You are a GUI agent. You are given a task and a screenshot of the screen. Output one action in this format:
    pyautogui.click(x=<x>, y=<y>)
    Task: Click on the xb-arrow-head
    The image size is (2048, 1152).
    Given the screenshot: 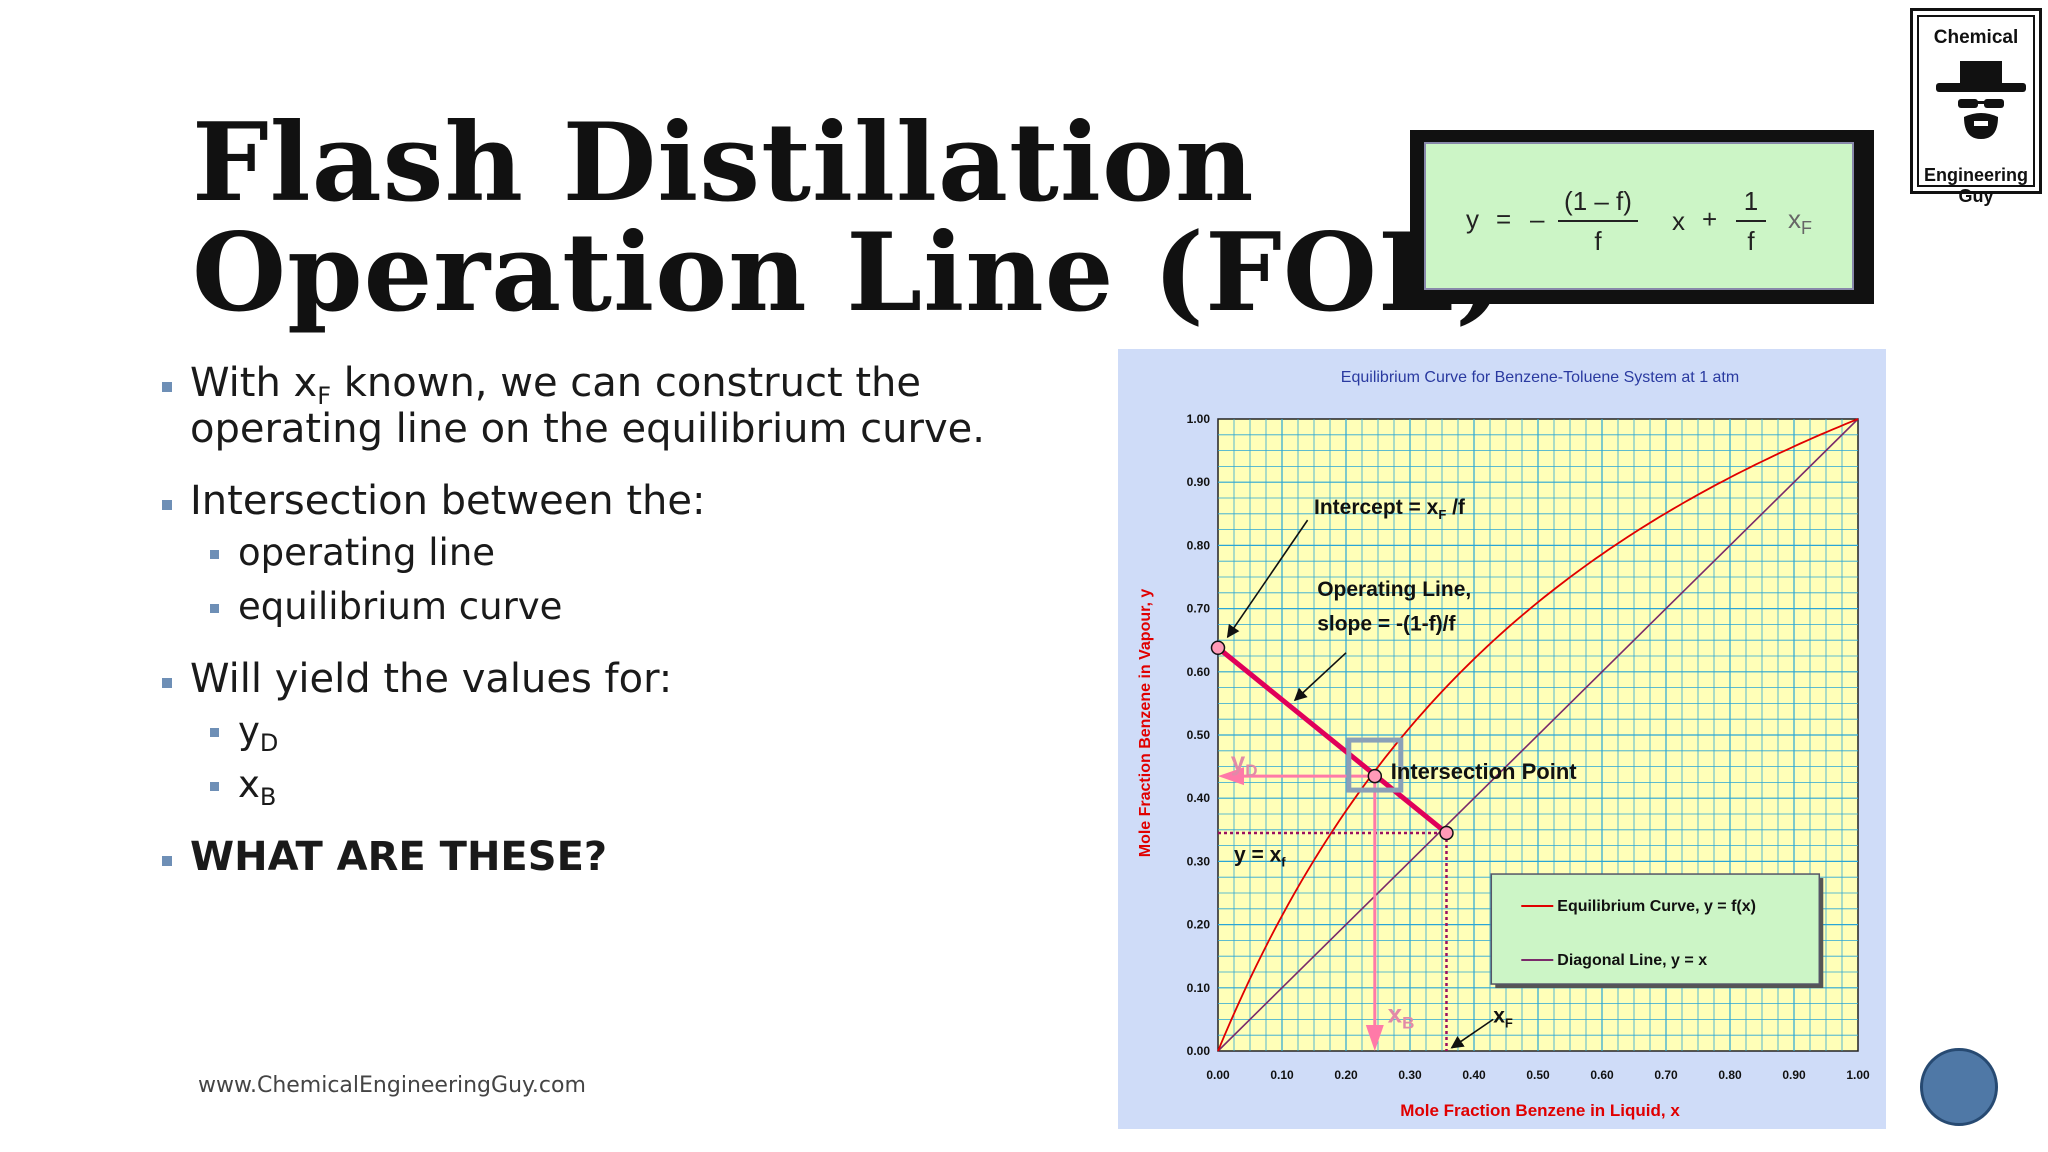 What is the action you would take?
    pyautogui.click(x=1374, y=1038)
    